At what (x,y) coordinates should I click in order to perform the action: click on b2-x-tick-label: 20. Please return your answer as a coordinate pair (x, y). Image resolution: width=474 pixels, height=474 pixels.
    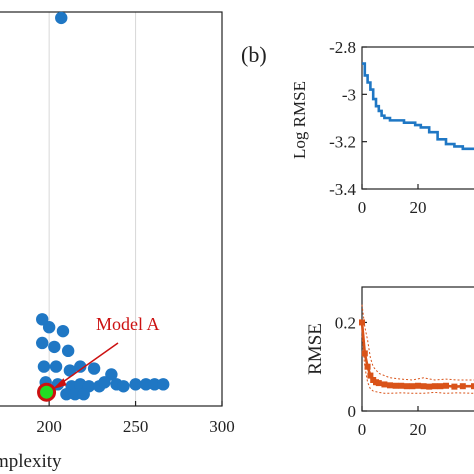
    Looking at the image, I should click on (418, 429).